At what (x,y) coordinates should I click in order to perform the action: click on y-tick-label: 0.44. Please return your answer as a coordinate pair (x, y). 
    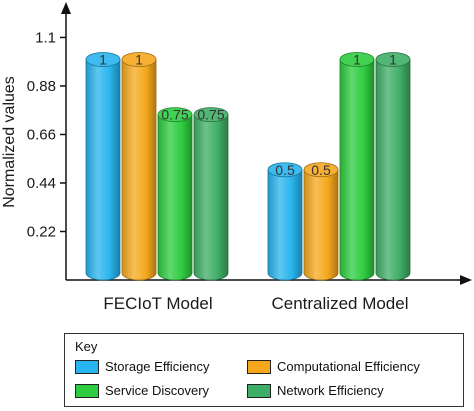
    Looking at the image, I should click on (41, 183).